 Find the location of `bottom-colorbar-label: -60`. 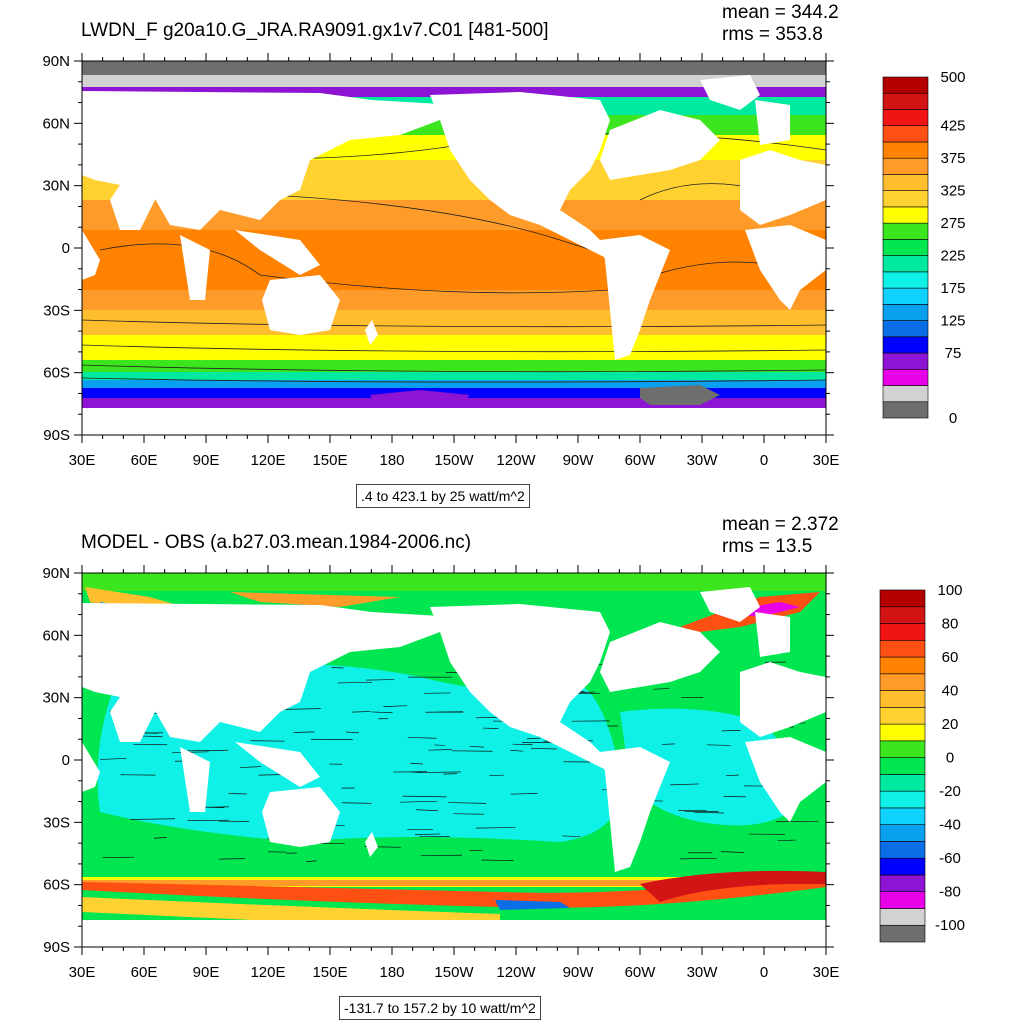

bottom-colorbar-label: -60 is located at coordinates (950, 858).